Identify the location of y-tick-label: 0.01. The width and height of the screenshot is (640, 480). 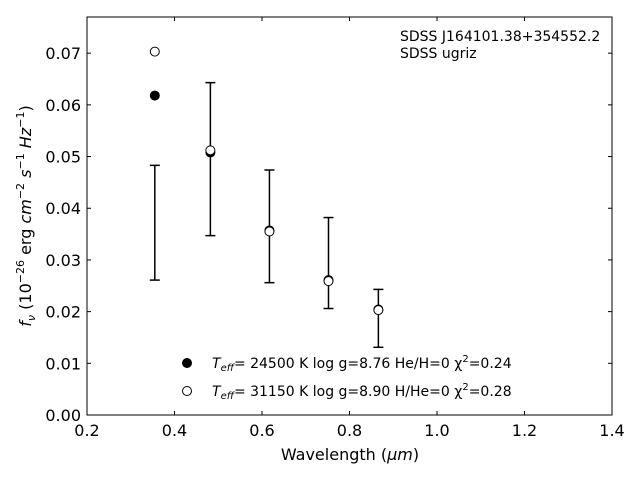
(63, 363).